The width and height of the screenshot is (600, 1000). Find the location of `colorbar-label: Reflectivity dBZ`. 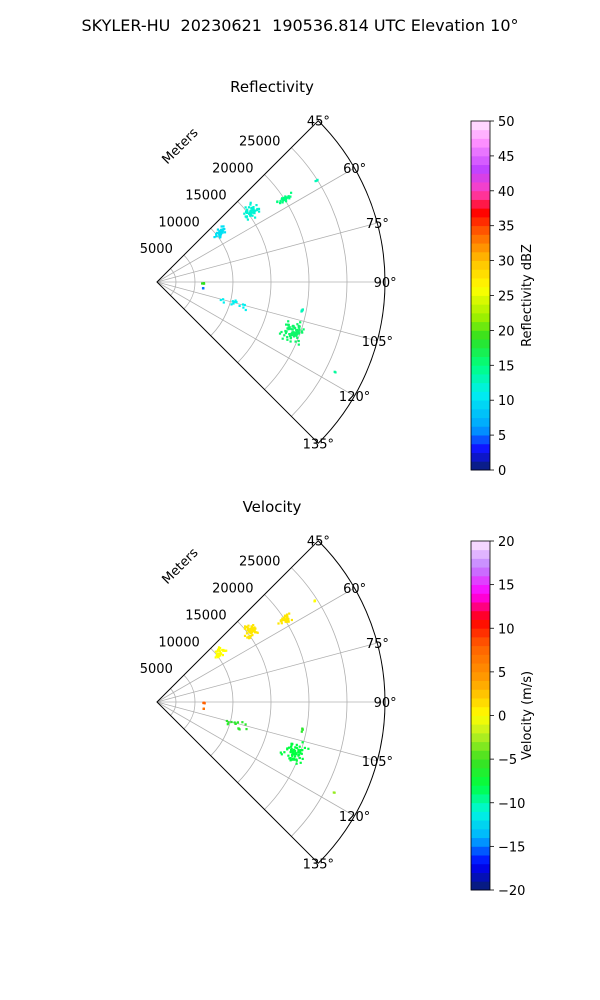

colorbar-label: Reflectivity dBZ is located at coordinates (527, 295).